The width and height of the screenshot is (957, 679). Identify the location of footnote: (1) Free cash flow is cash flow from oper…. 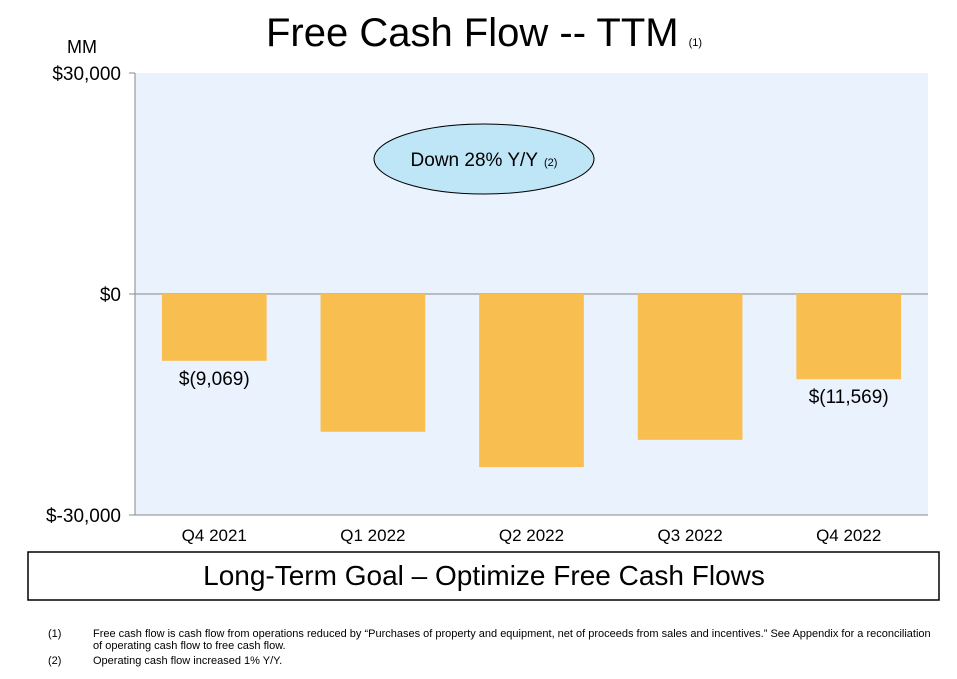
(478, 640).